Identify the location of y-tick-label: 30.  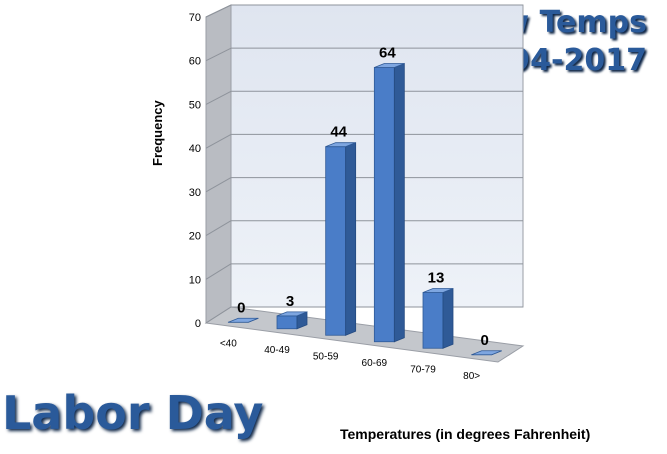
(195, 193).